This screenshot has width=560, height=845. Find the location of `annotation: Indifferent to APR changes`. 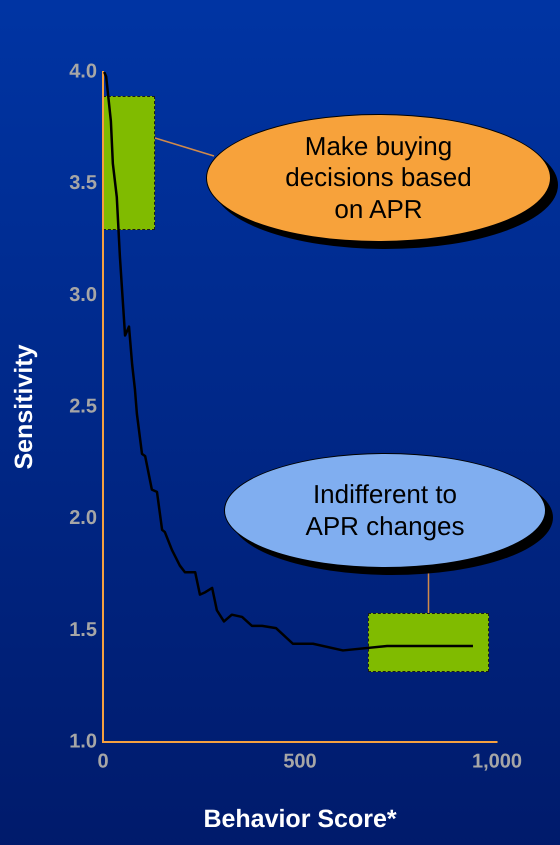

annotation: Indifferent to APR changes is located at coordinates (385, 510).